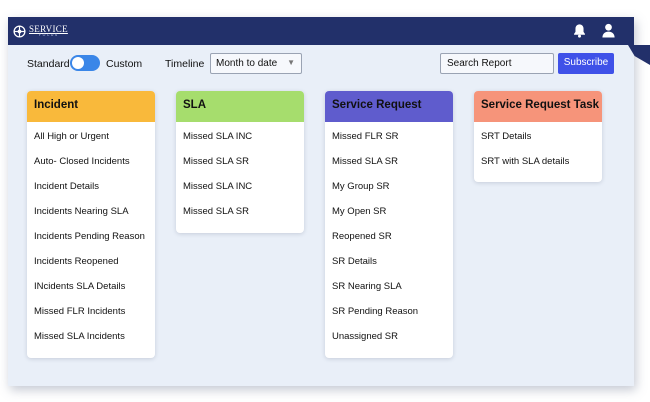 The height and width of the screenshot is (402, 650). I want to click on card-title: Service Request Task, so click(540, 105).